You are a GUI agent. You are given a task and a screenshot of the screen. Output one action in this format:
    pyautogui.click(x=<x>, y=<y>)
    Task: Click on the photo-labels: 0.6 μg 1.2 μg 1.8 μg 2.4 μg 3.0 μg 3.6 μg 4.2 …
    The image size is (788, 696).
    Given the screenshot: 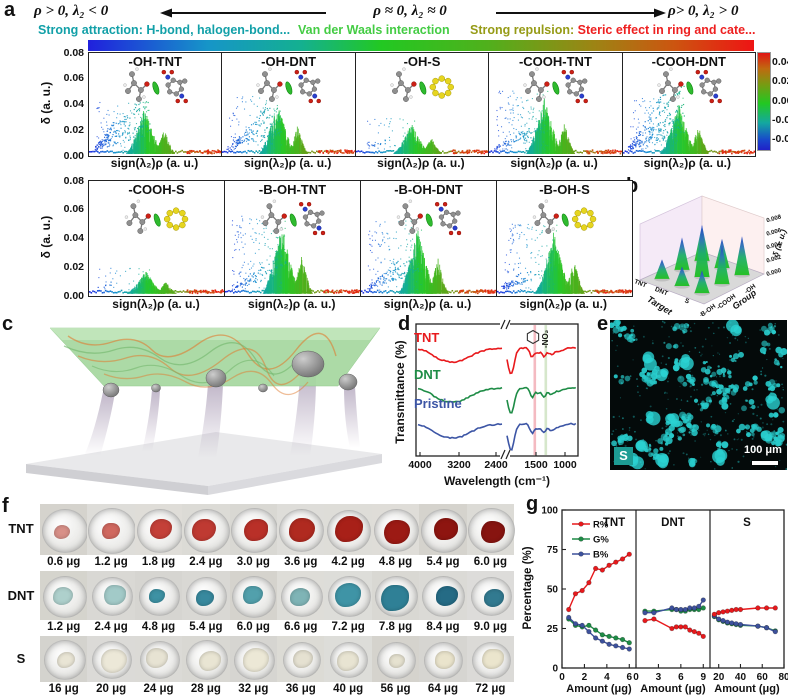 What is the action you would take?
    pyautogui.click(x=277, y=563)
    